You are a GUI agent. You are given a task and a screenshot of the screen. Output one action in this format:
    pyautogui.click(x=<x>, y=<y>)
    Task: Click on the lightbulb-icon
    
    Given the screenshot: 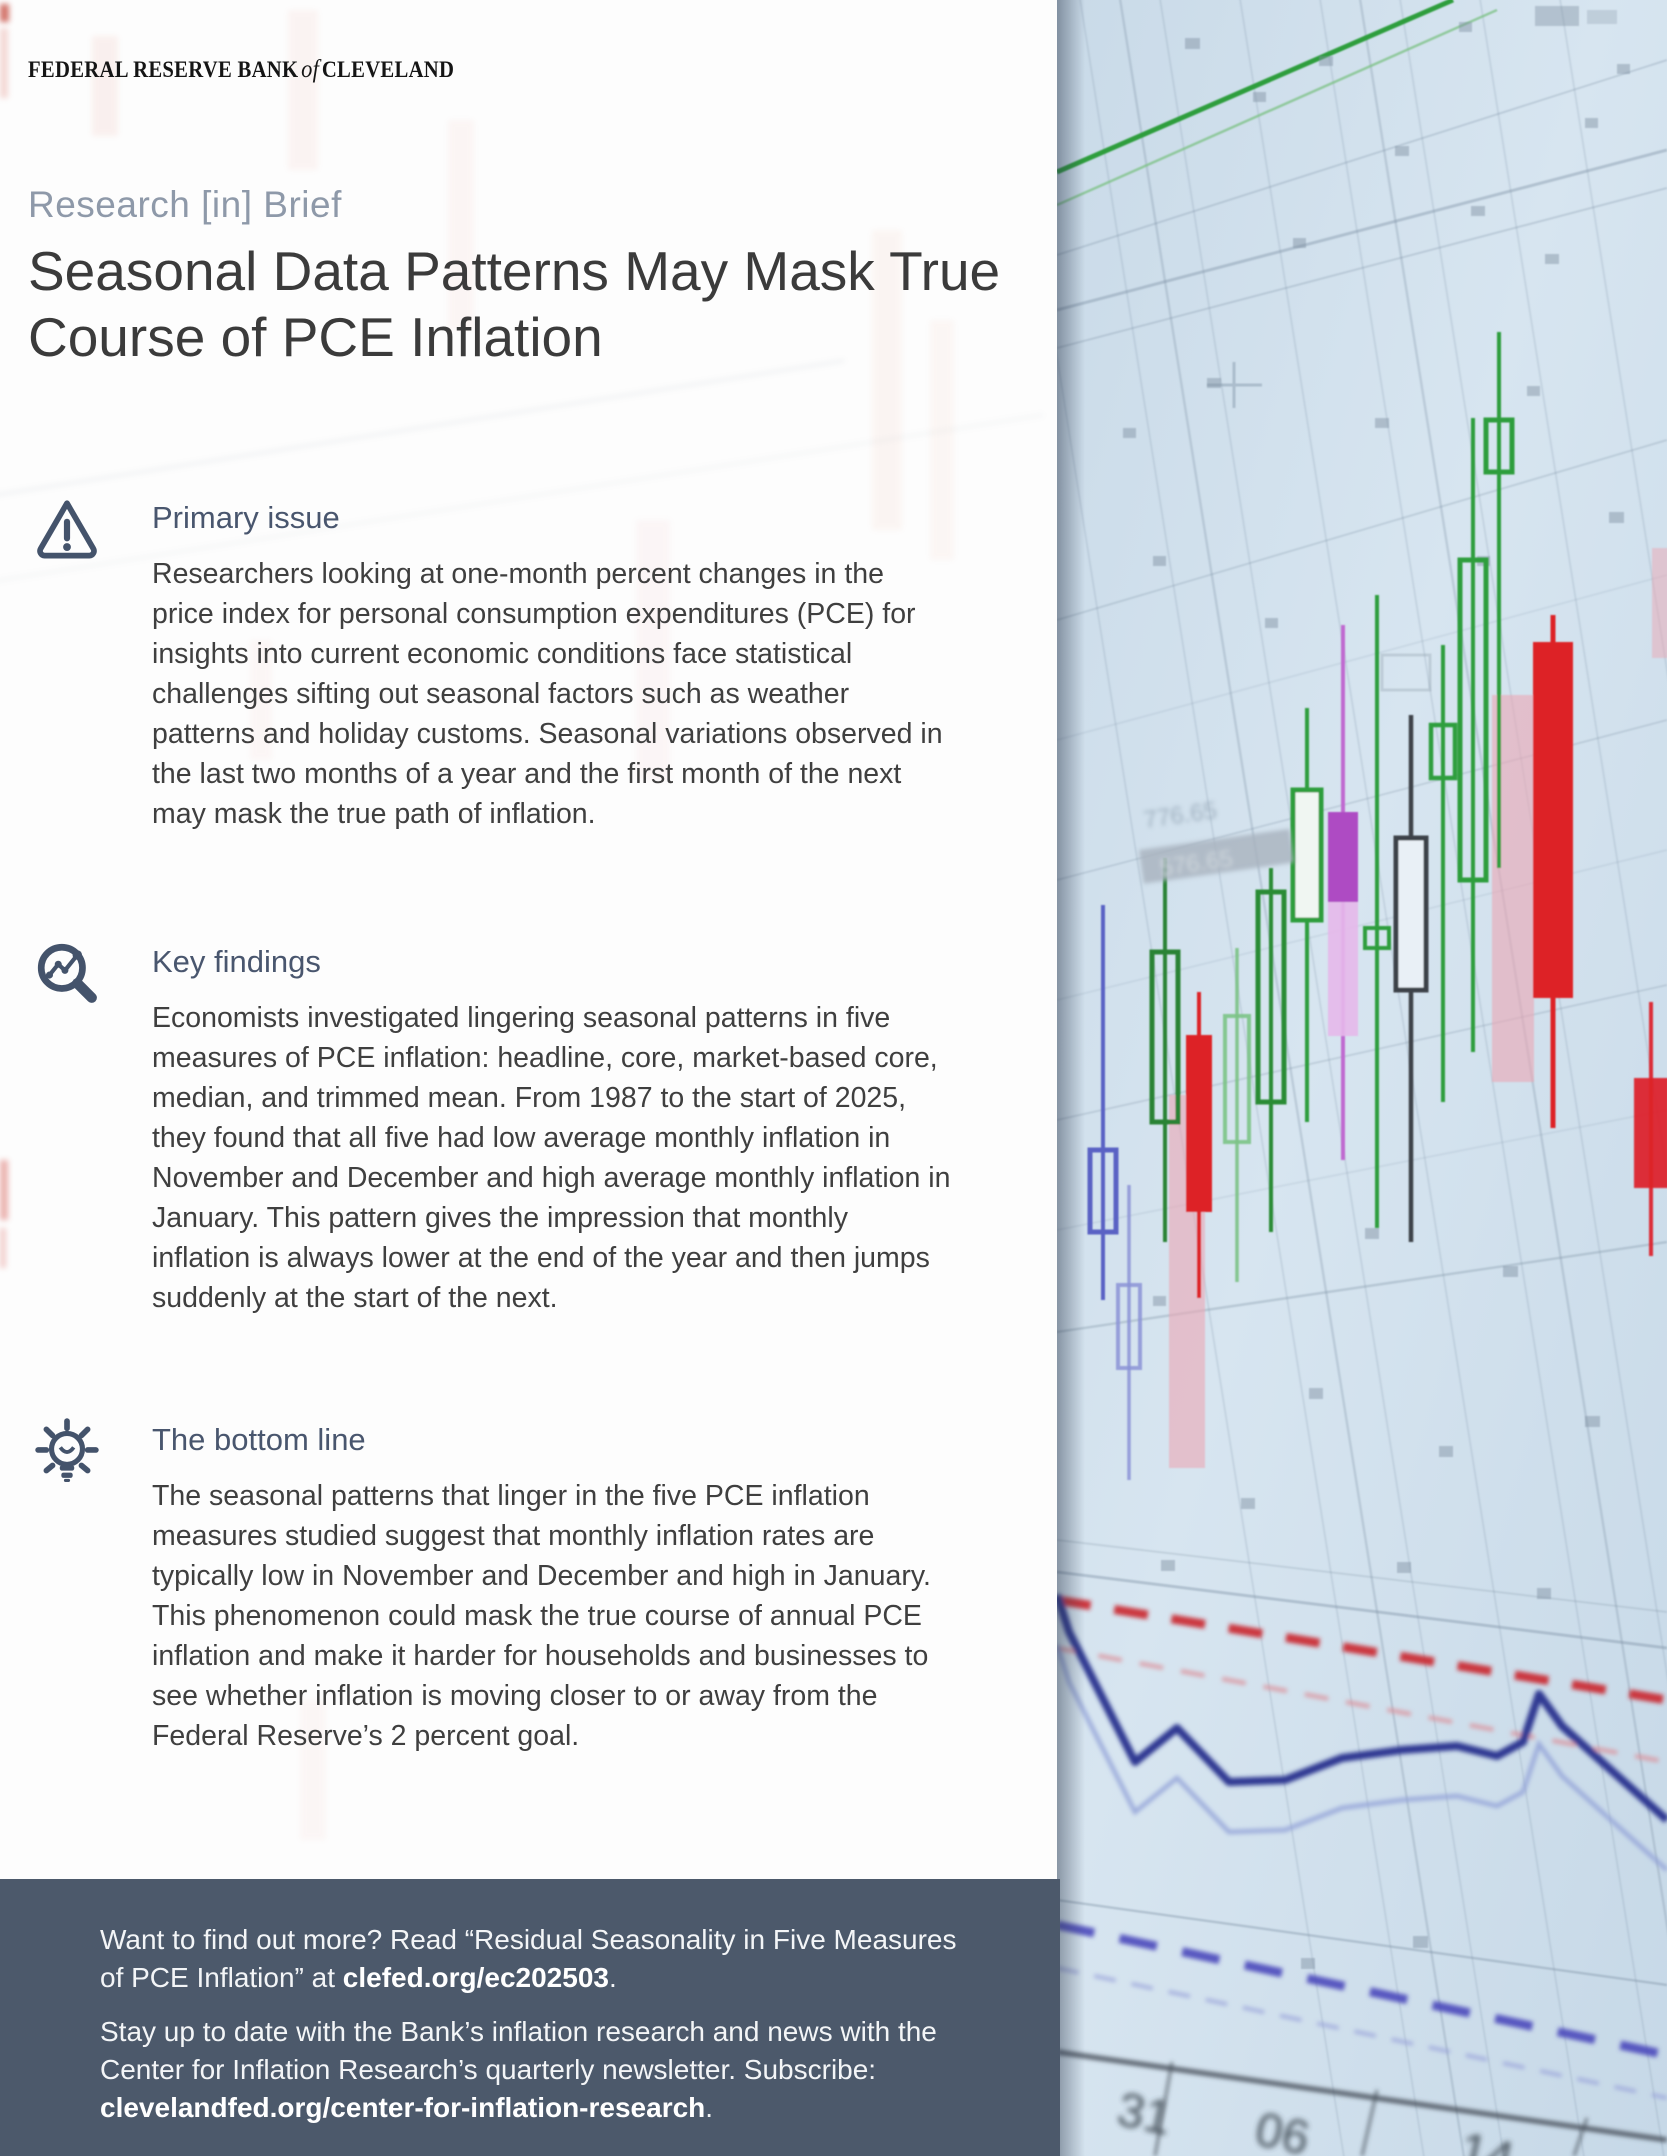 What is the action you would take?
    pyautogui.click(x=67, y=1451)
    